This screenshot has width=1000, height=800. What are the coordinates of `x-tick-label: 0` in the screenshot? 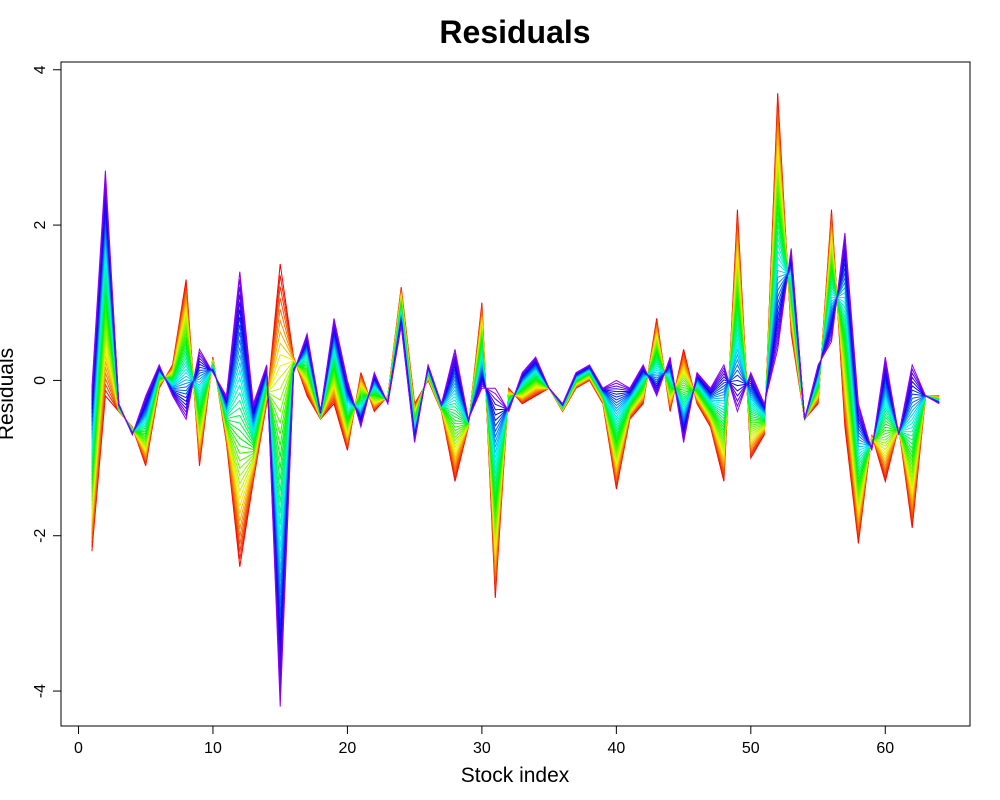 It's located at (78, 748).